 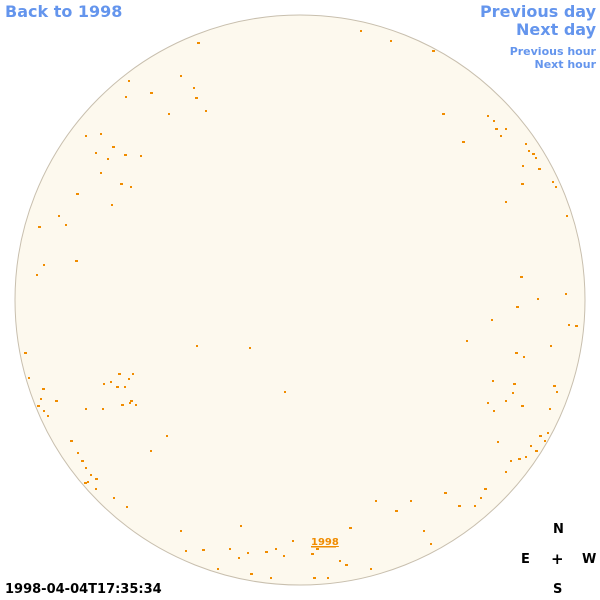 I want to click on region-label: 1998, so click(x=325, y=542).